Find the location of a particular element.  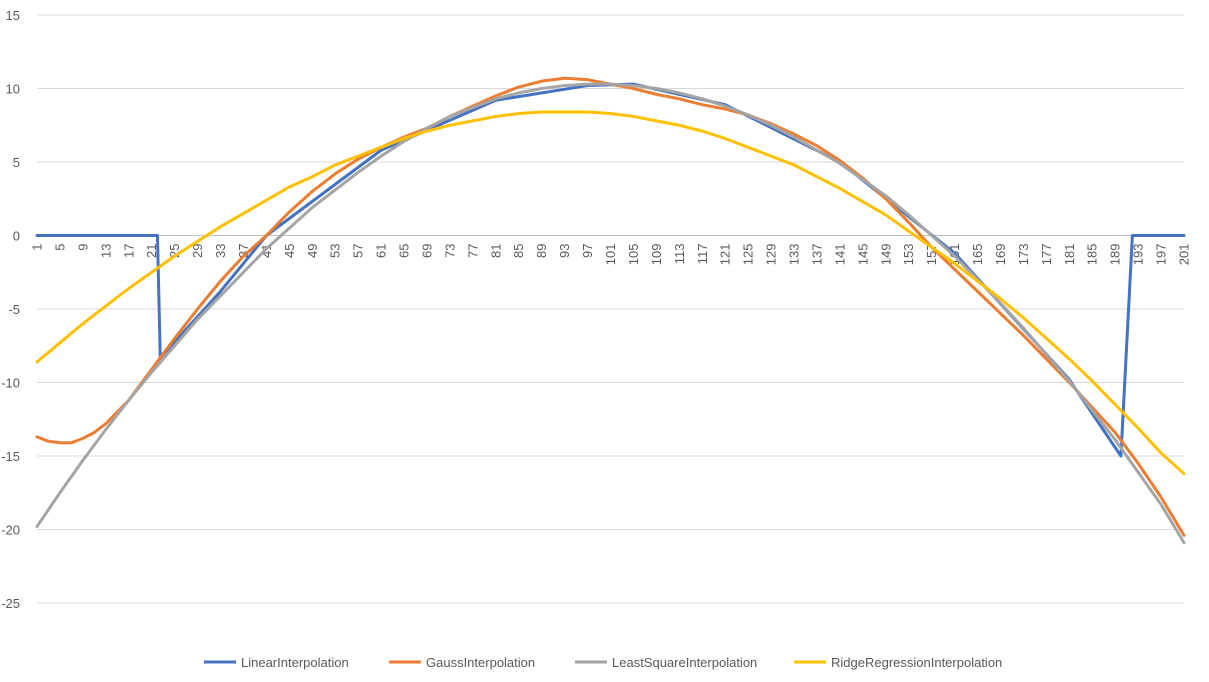

x-tick-label: 193 is located at coordinates (1138, 255).